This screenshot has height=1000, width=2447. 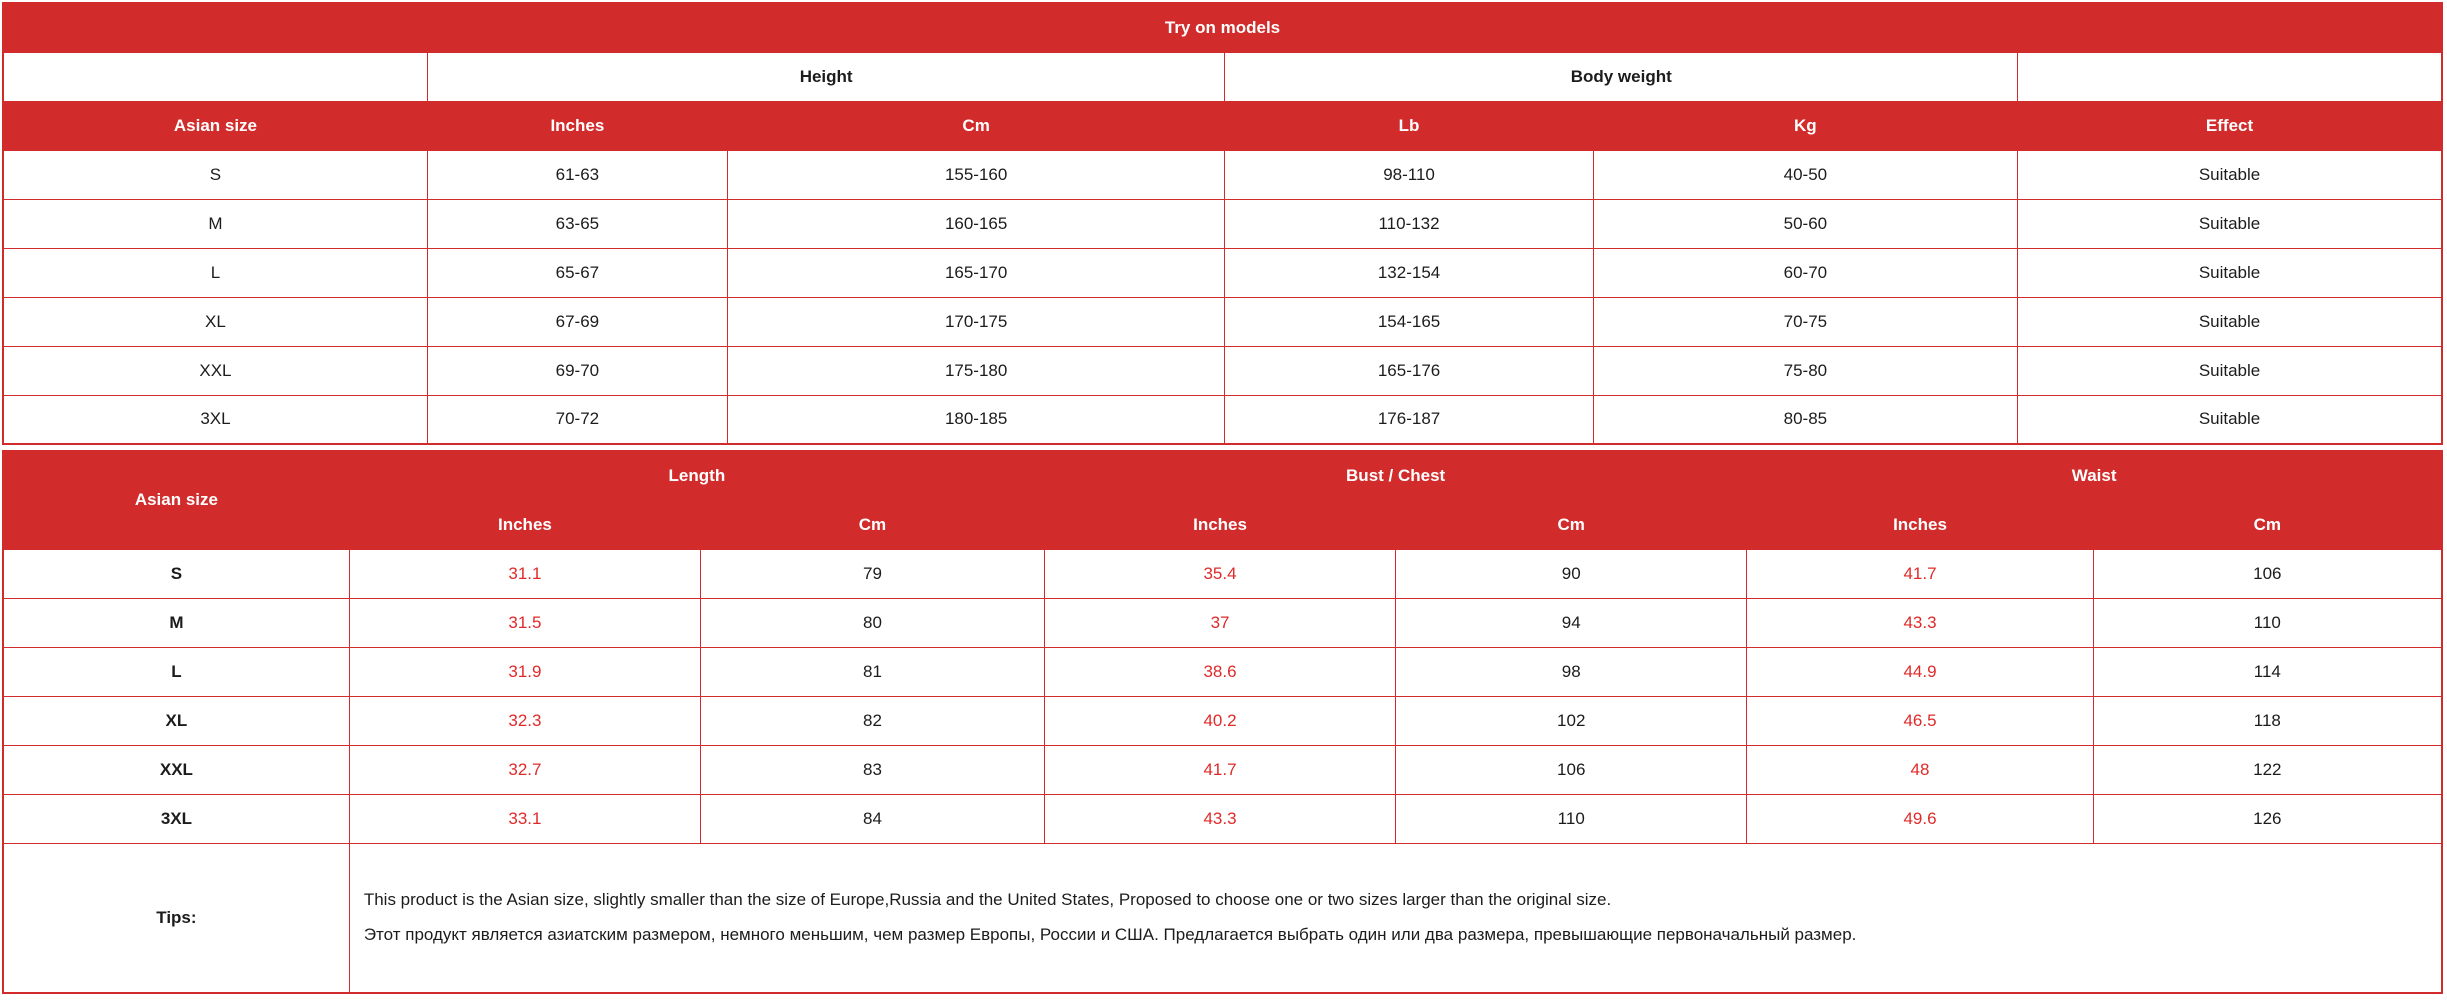 I want to click on table-row: 3XL 33.1 84 43.3 110 49.6 126, so click(x=1222, y=818).